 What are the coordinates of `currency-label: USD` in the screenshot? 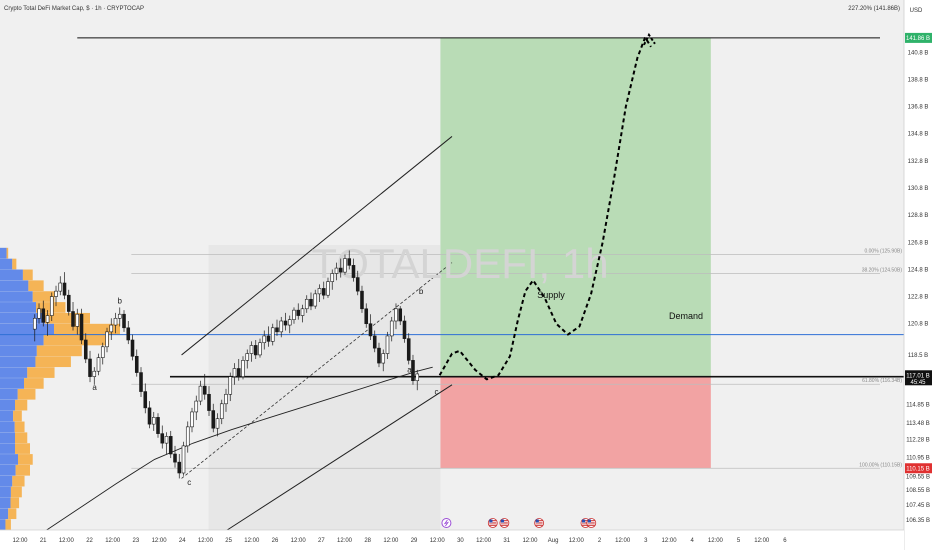 It's located at (916, 11).